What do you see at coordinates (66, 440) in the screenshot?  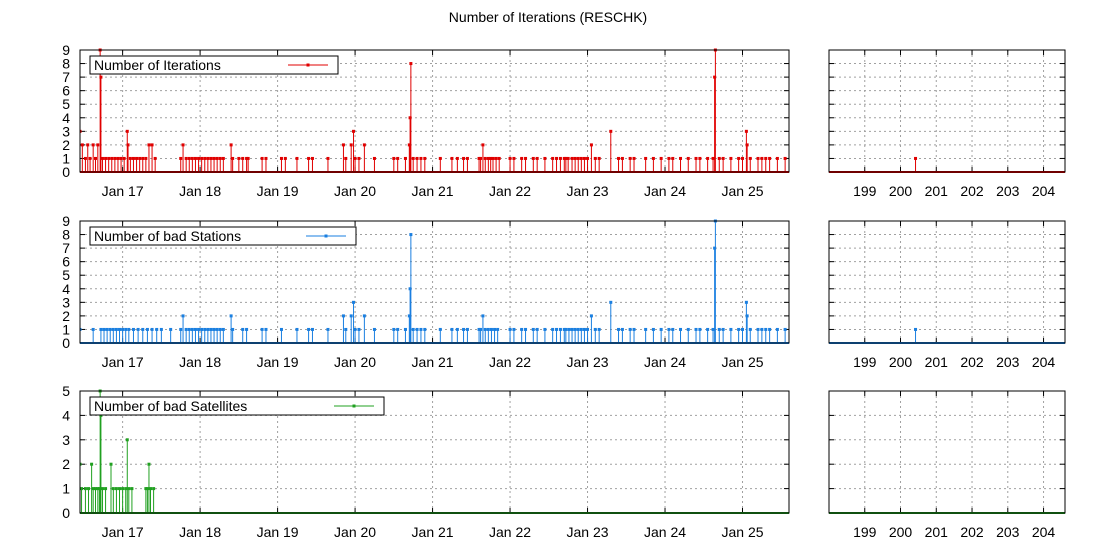 I see `y-tick-label: 3` at bounding box center [66, 440].